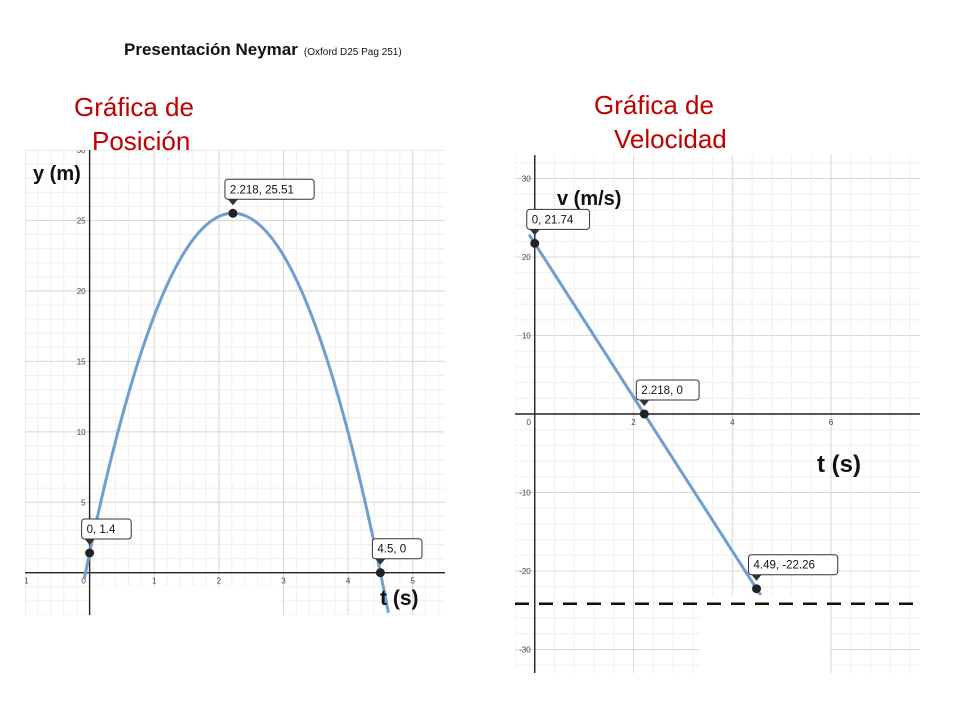 The width and height of the screenshot is (960, 720). Describe the element at coordinates (134, 124) in the screenshot. I see `position-chart-title: Gráfica de Posición` at that location.